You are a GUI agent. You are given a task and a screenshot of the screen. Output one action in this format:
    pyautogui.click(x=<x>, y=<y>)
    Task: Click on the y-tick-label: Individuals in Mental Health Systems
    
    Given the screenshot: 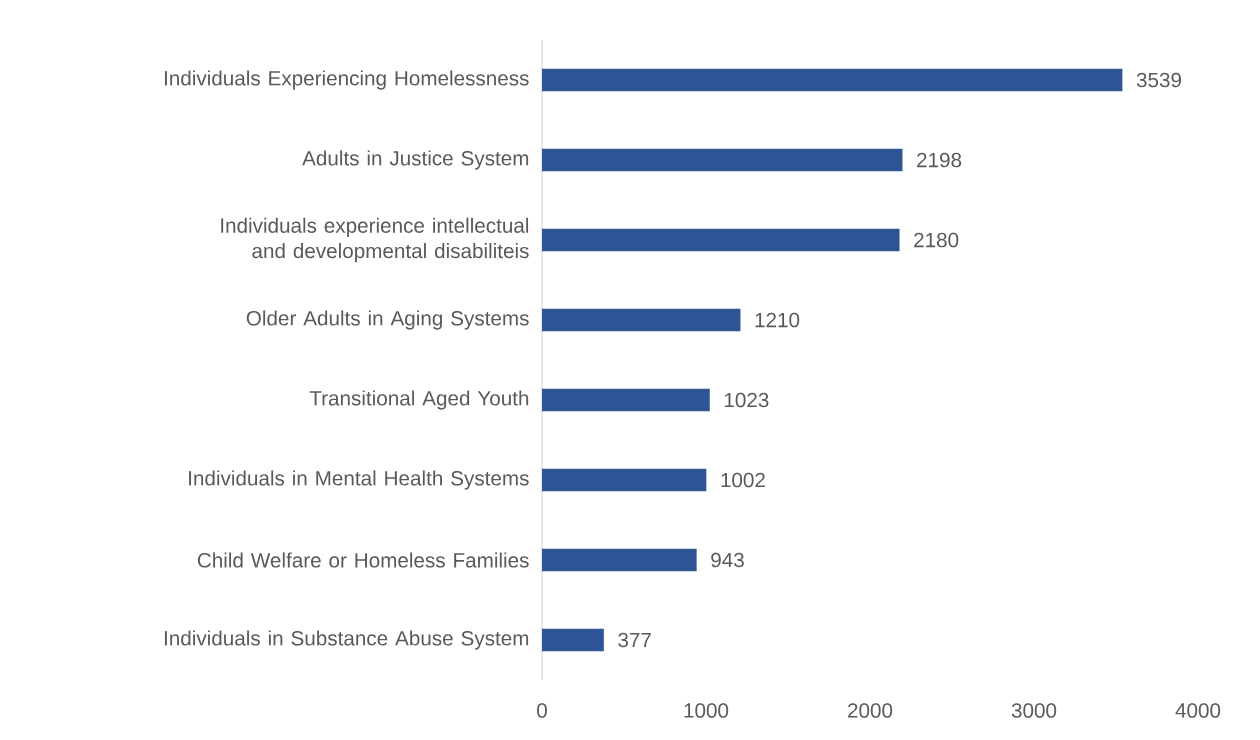 What is the action you would take?
    pyautogui.click(x=359, y=480)
    